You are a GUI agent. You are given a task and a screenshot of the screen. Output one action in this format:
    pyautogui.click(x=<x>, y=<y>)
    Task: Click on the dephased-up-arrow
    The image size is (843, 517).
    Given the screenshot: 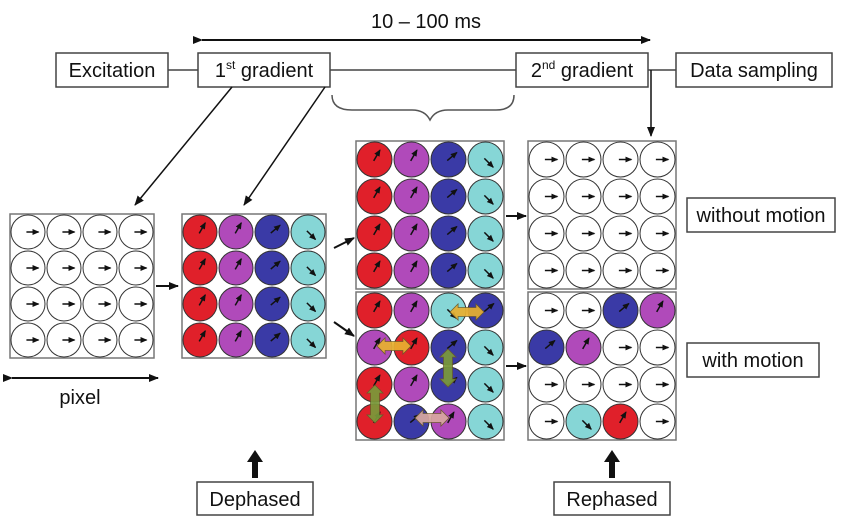 What is the action you would take?
    pyautogui.click(x=255, y=464)
    